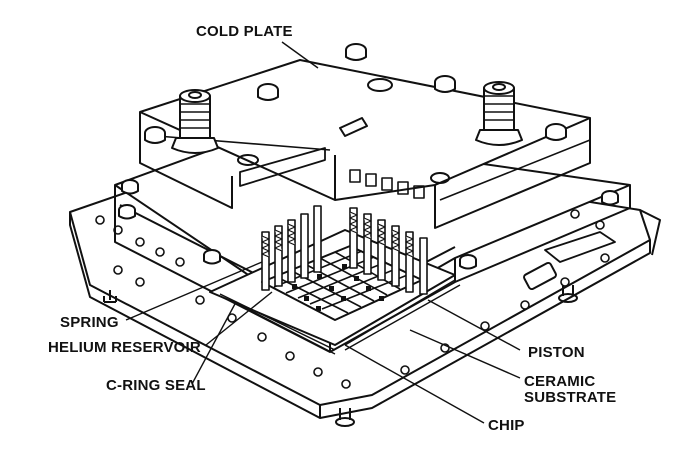 The image size is (684, 452). I want to click on piston-rows, so click(344, 250).